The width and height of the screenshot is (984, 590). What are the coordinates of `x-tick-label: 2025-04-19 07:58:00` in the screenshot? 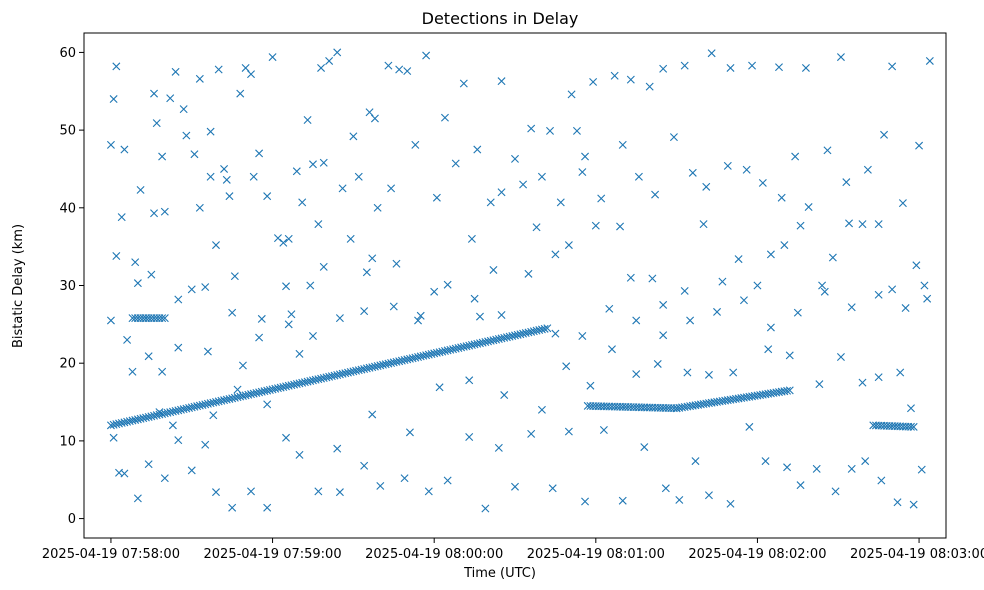 It's located at (111, 554).